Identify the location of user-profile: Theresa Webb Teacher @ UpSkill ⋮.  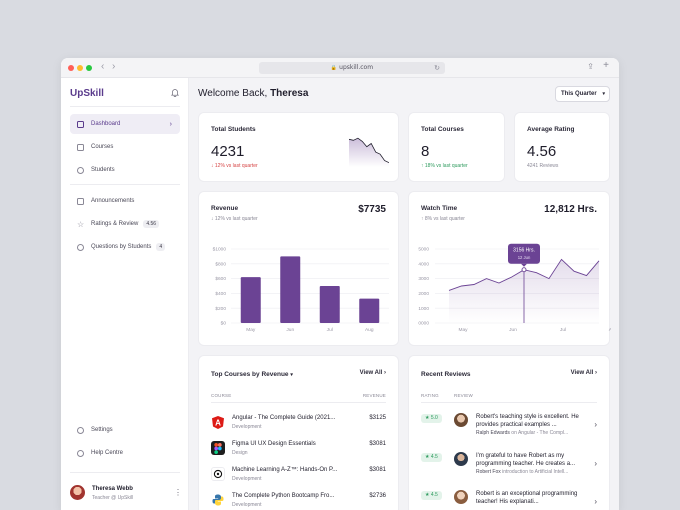
(126, 494).